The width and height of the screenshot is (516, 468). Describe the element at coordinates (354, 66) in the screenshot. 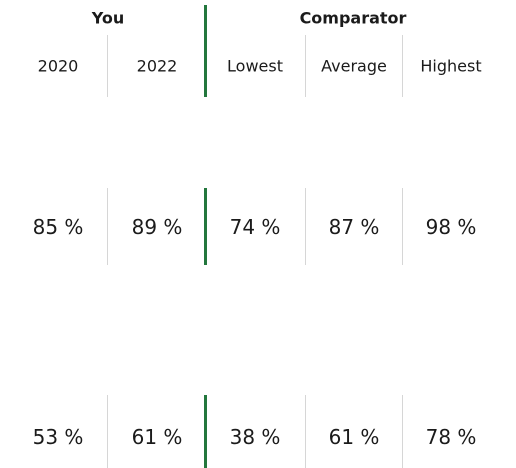

I see `column-header: Average` at that location.